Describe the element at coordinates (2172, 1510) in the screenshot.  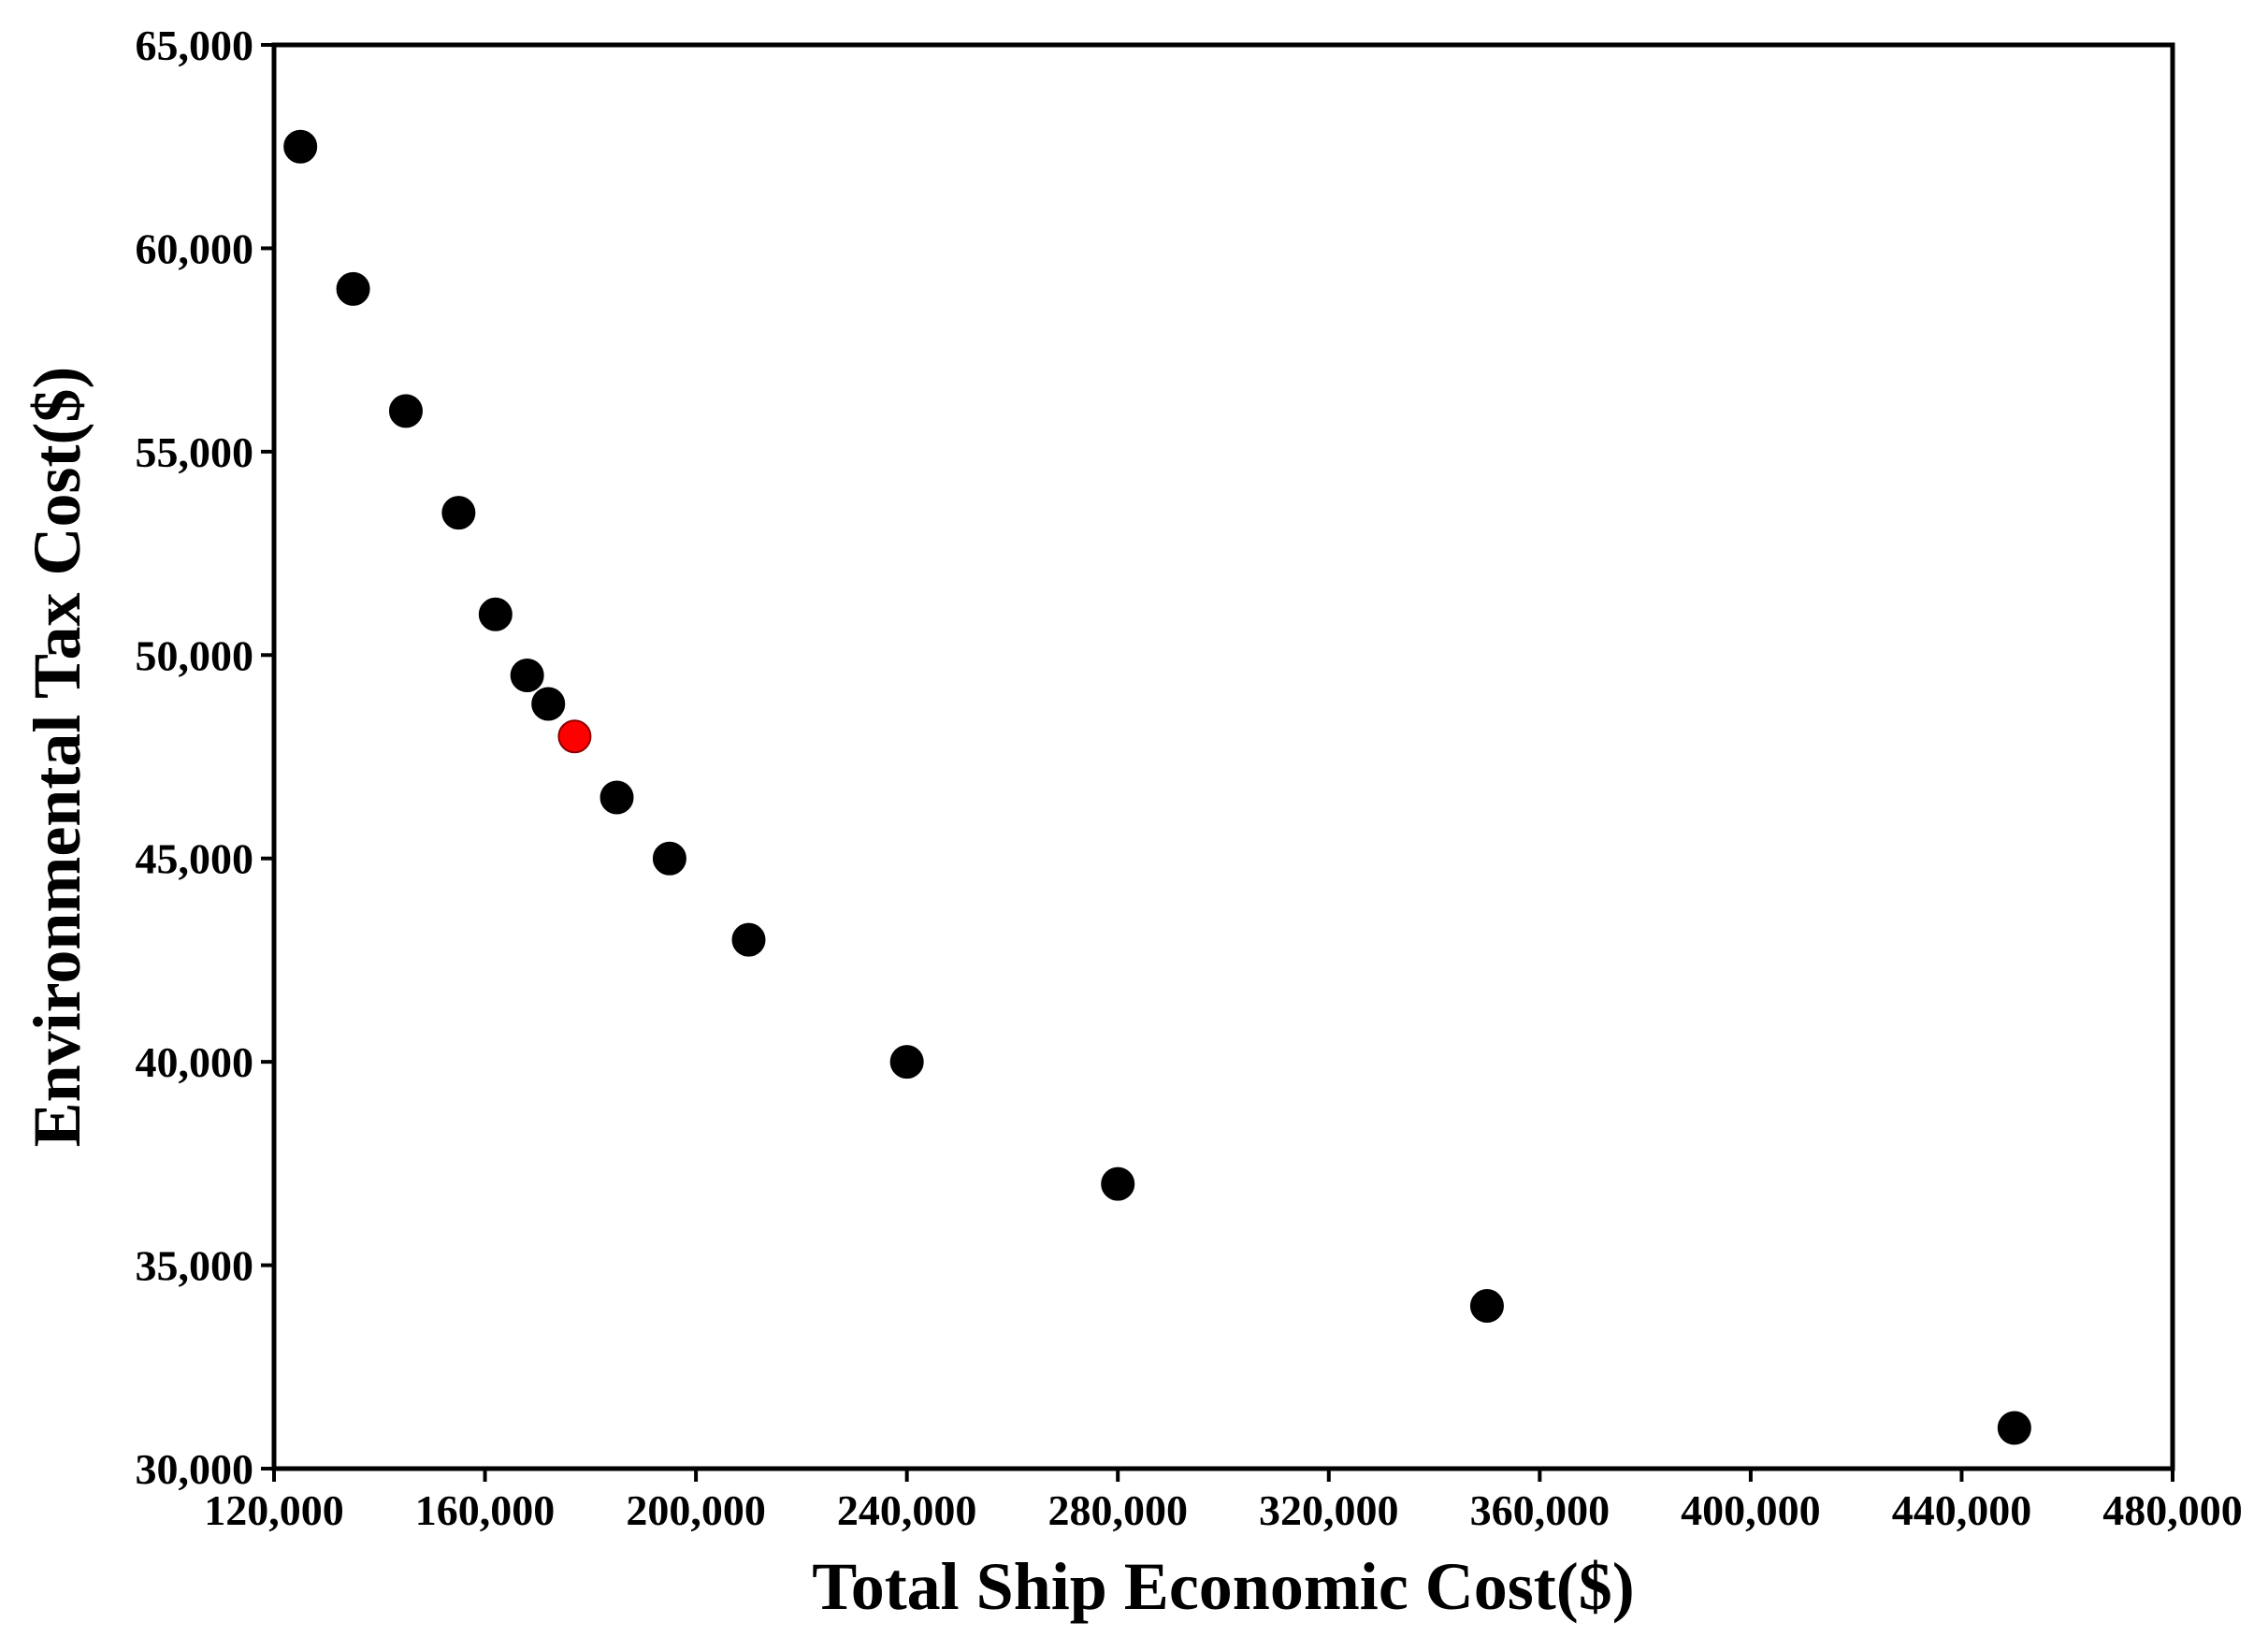
I see `x-tick-label: 480,000` at that location.